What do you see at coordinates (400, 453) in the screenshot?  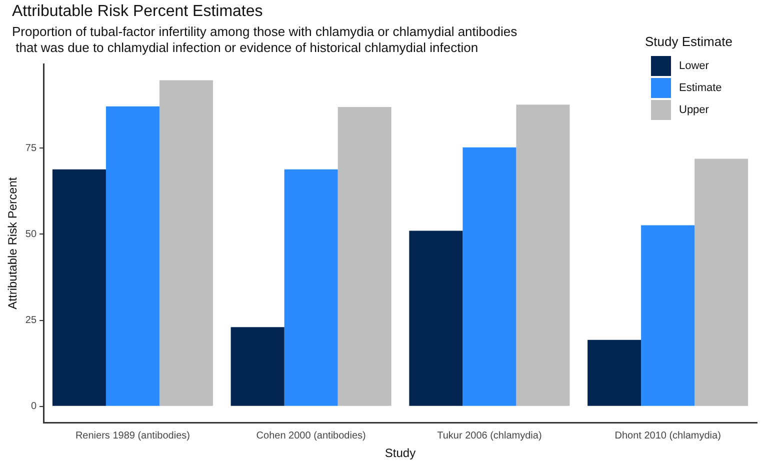 I see `x-axis-title: Study` at bounding box center [400, 453].